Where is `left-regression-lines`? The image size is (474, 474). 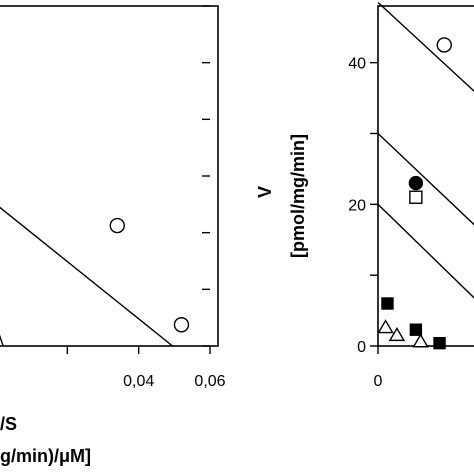
left-regression-lines is located at coordinates (86, 276).